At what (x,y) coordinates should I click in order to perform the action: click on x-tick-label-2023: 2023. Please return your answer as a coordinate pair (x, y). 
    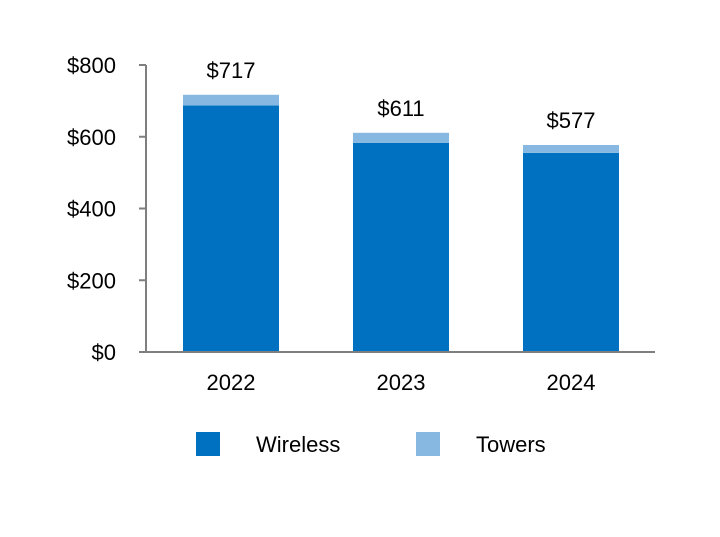
    Looking at the image, I should click on (401, 382).